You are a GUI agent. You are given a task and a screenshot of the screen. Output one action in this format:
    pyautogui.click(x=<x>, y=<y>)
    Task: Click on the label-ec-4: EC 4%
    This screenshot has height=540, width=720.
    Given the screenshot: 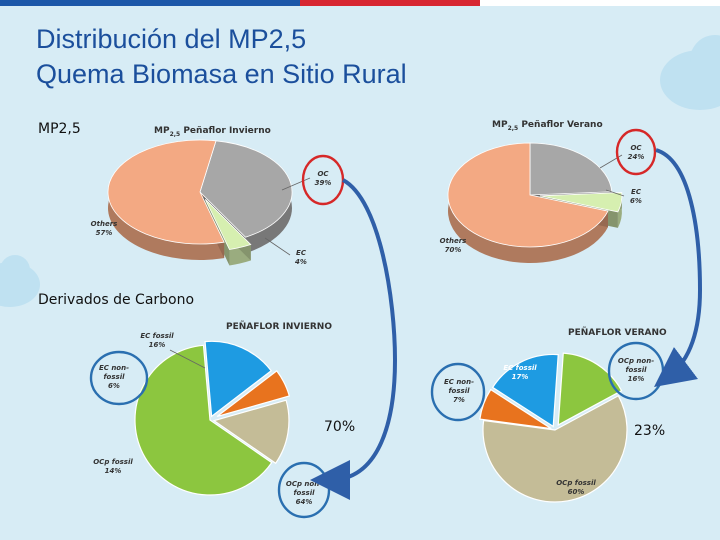 What is the action you would take?
    pyautogui.click(x=301, y=257)
    